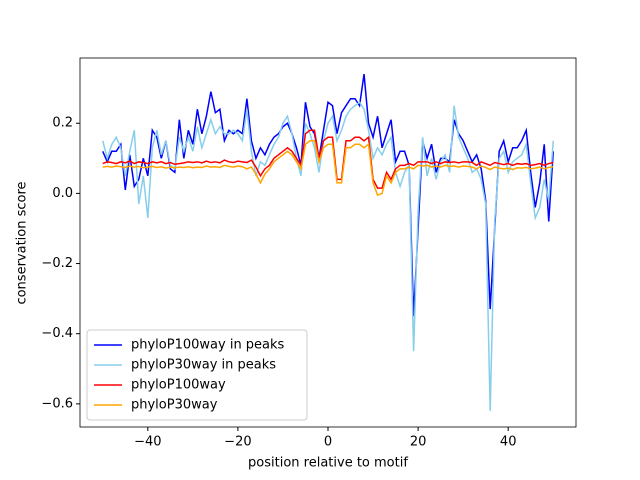 The image size is (640, 480). I want to click on y-tick-label: −0.2, so click(57, 263).